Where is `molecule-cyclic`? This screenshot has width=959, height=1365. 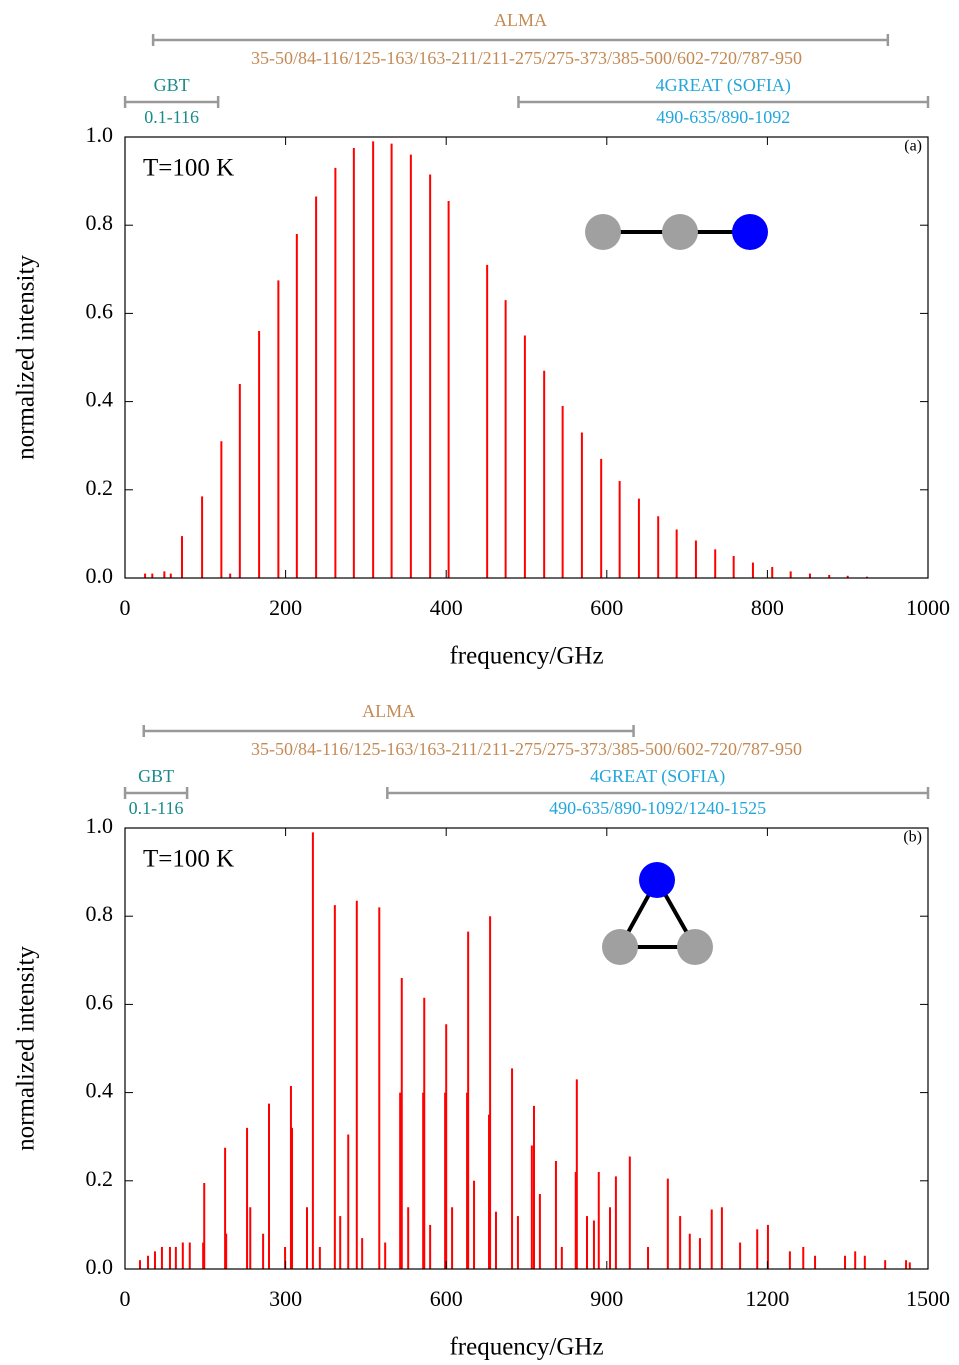 molecule-cyclic is located at coordinates (657, 913).